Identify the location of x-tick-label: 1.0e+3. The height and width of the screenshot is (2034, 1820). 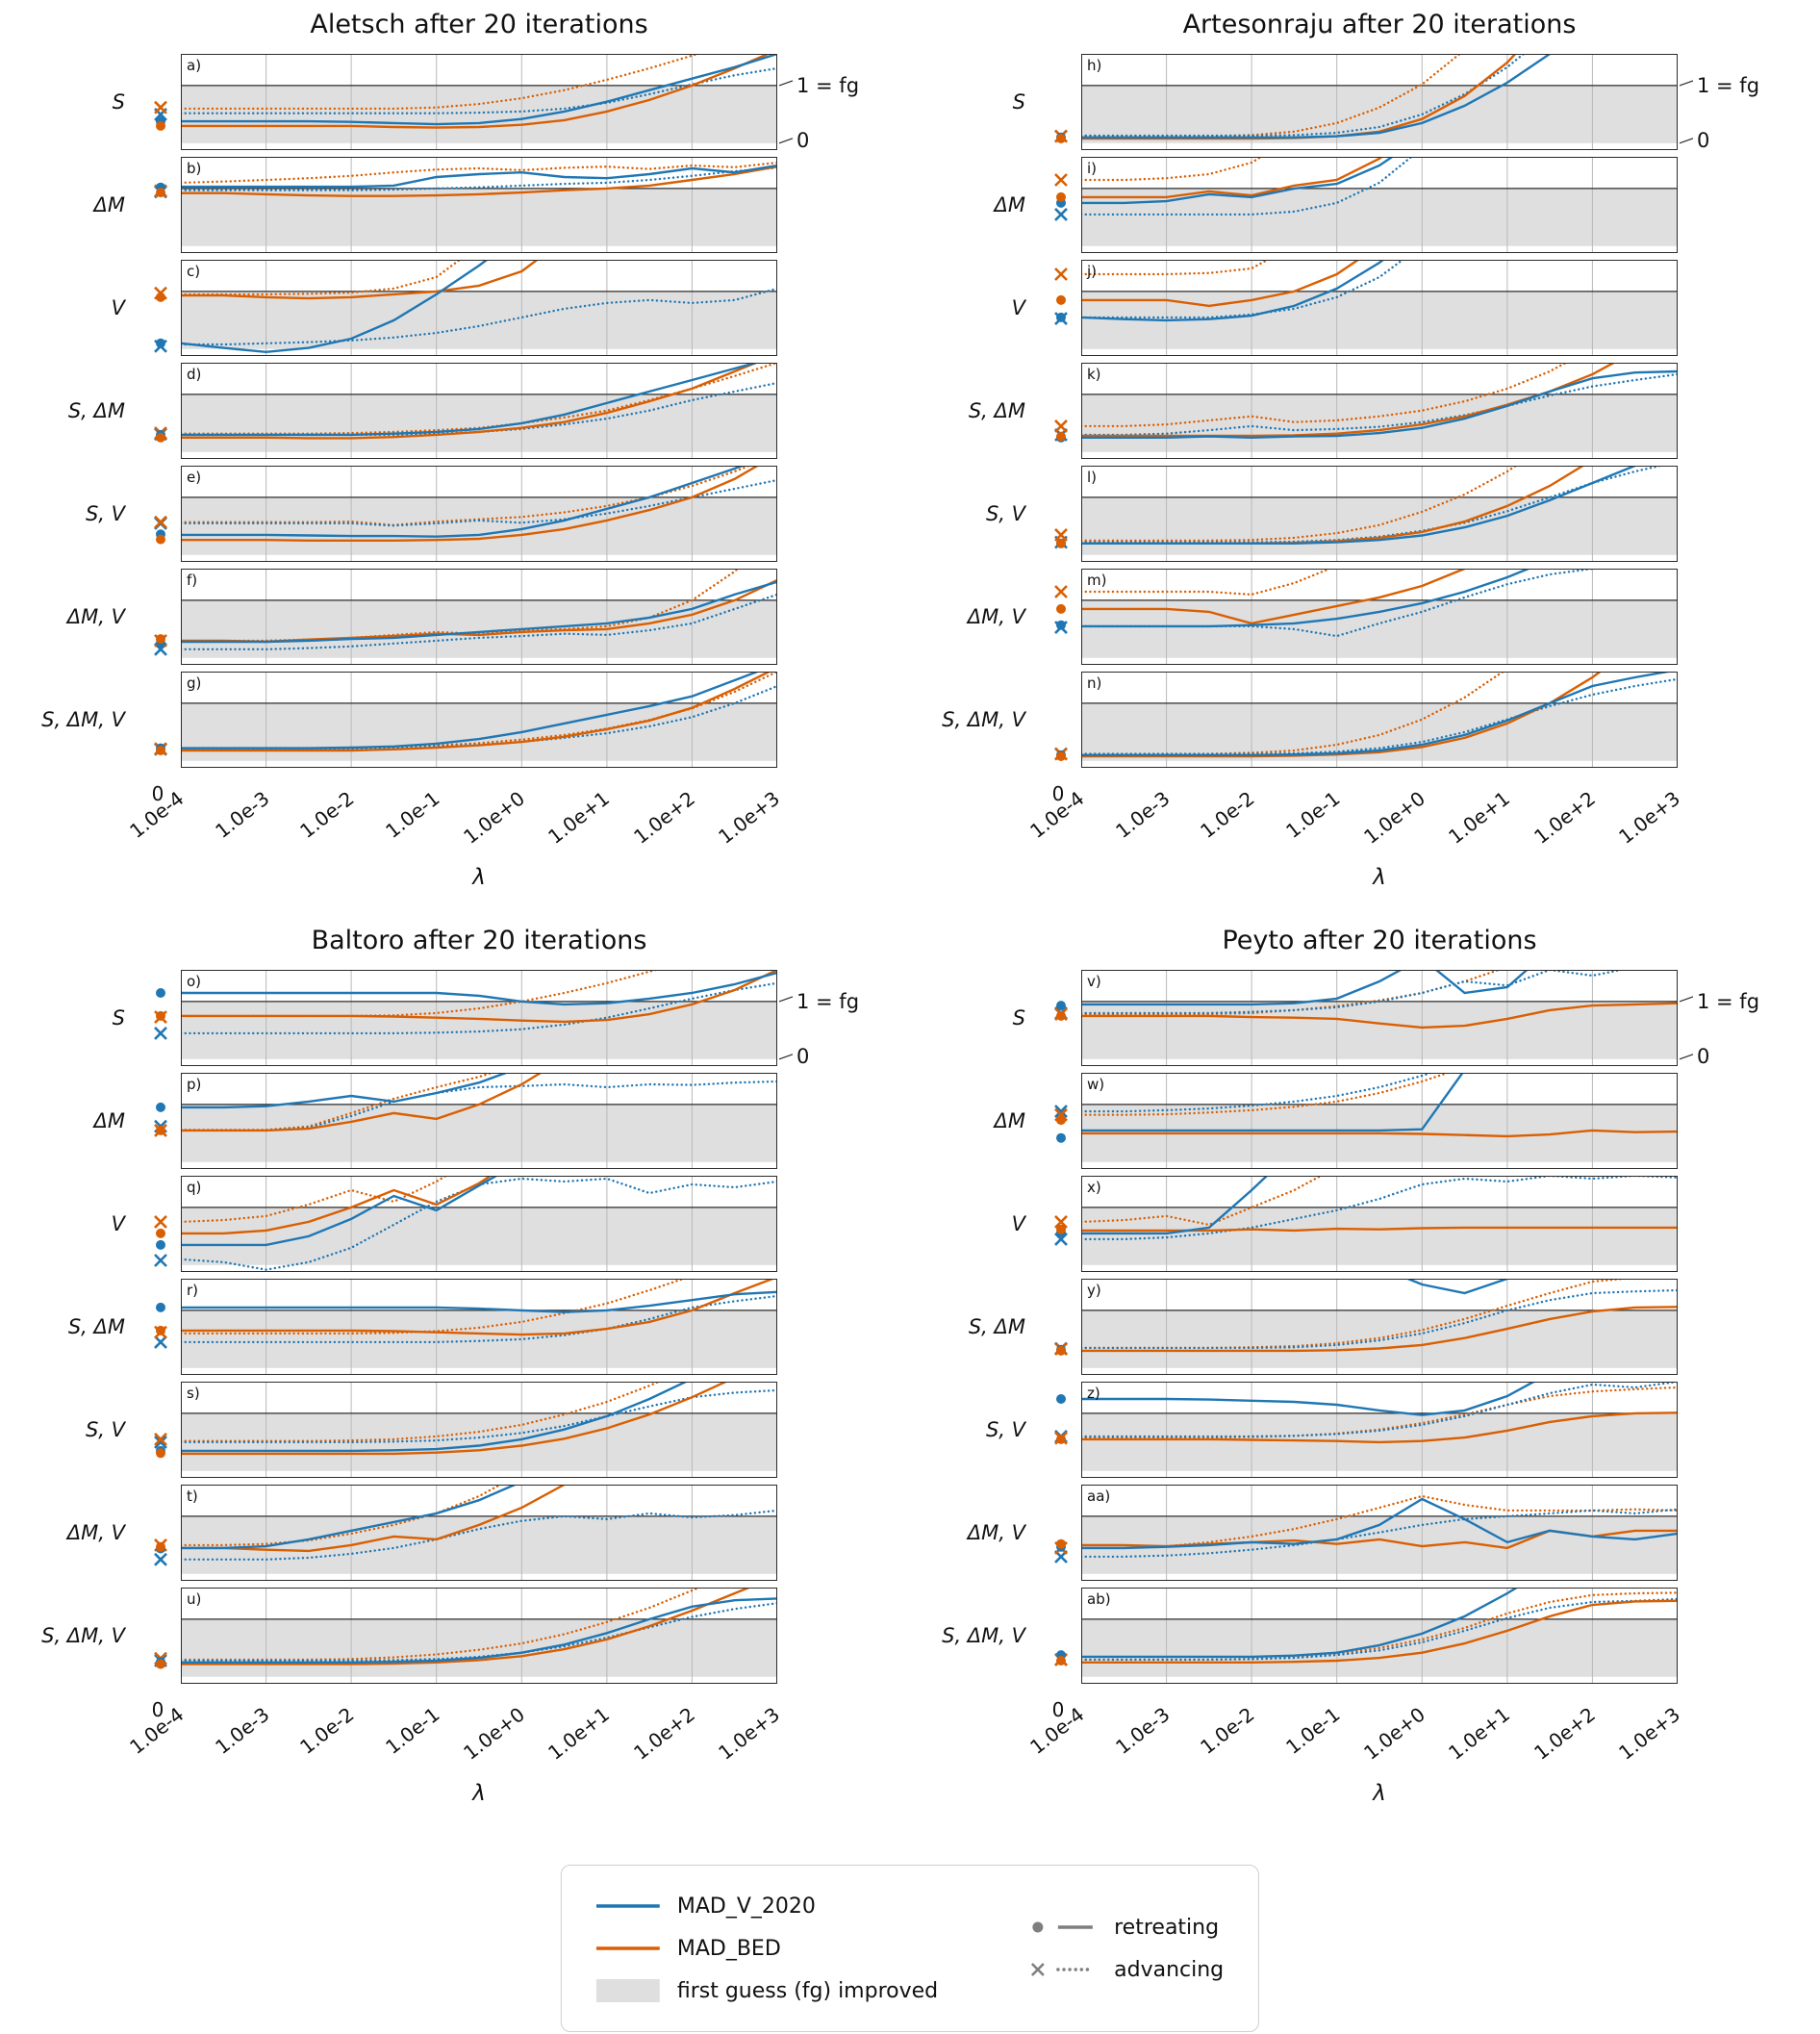
(1650, 1733).